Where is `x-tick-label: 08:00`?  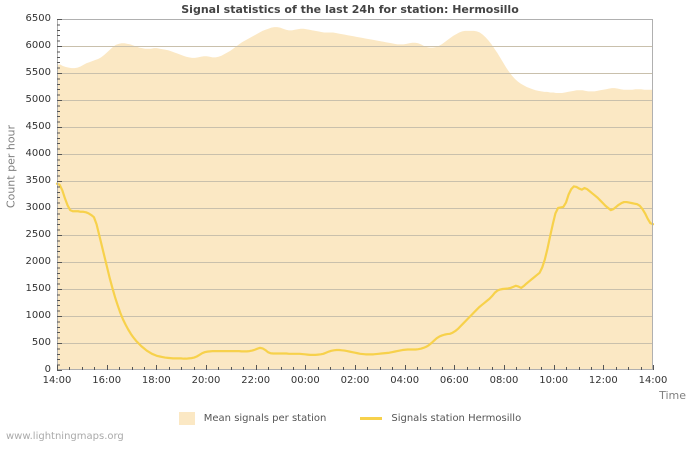 x-tick-label: 08:00 is located at coordinates (504, 380).